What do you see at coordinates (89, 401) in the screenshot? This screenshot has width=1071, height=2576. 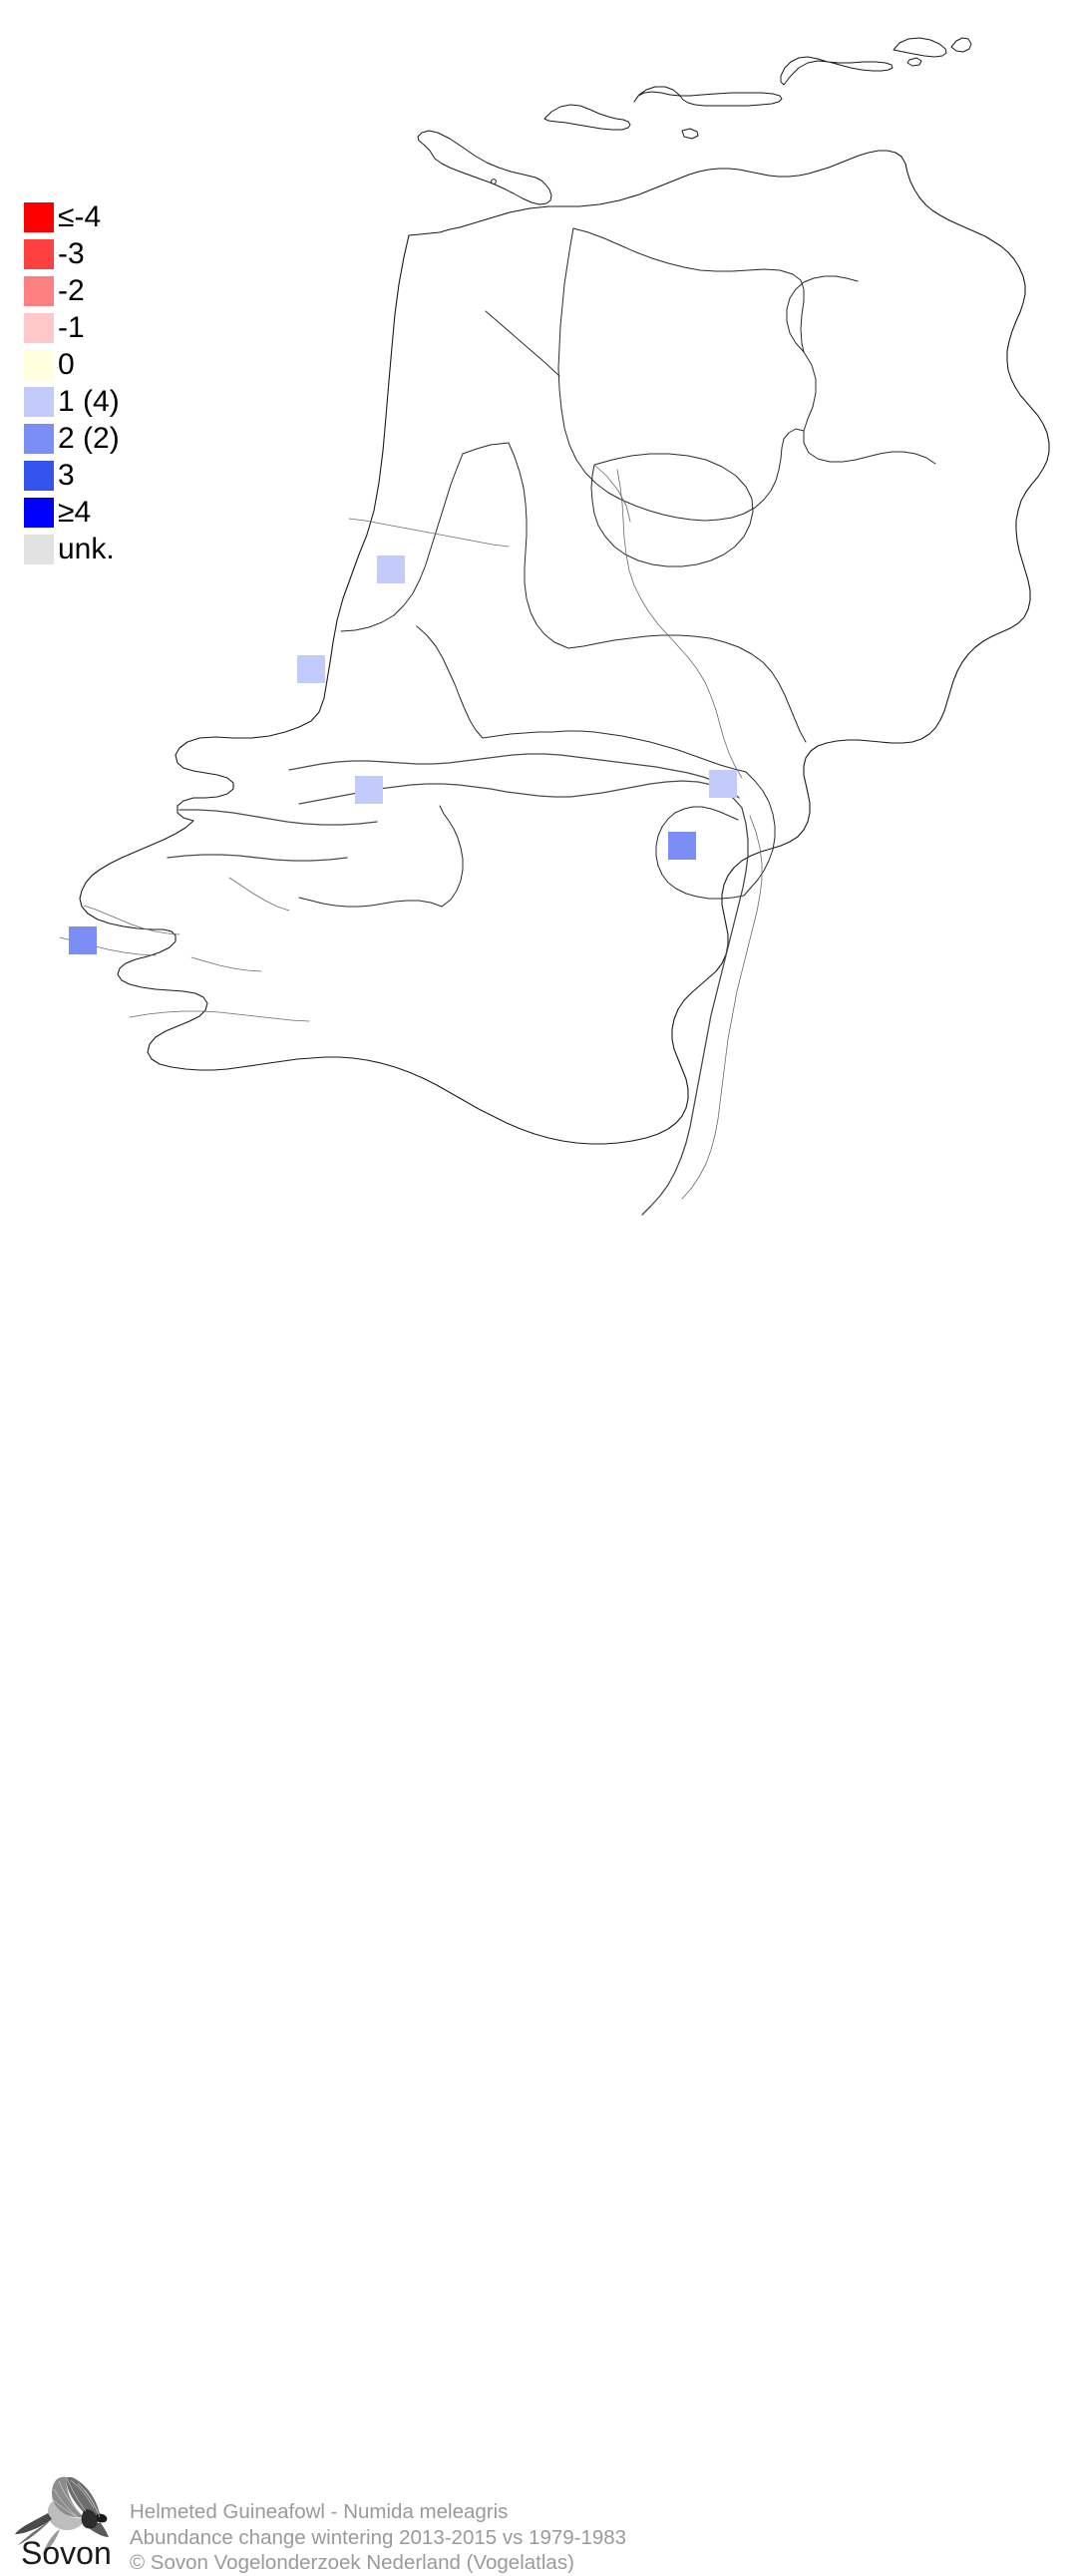 I see `legend-label-5: 1 (4)` at bounding box center [89, 401].